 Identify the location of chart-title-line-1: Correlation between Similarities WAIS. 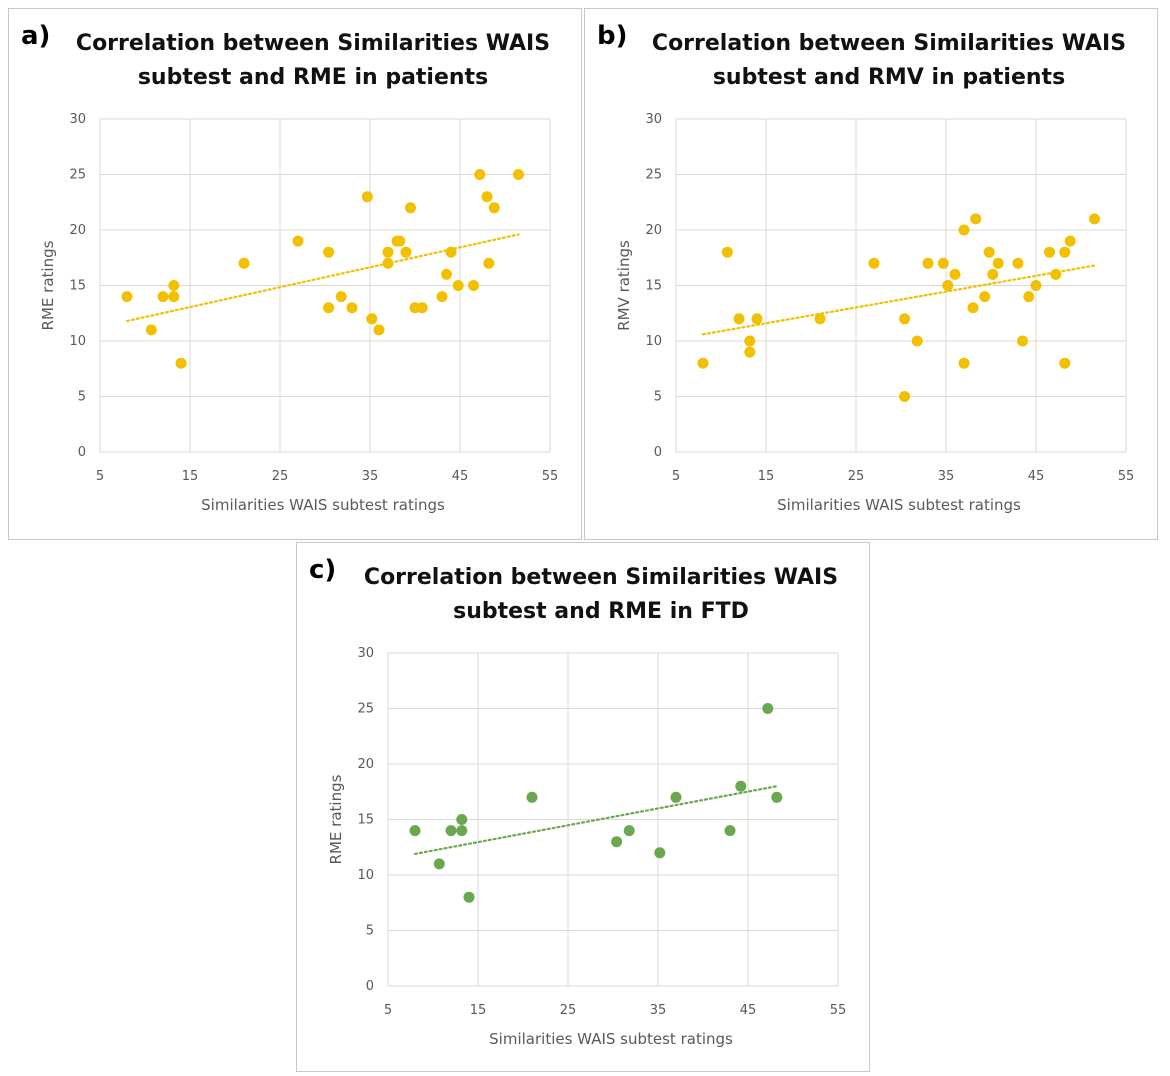
(313, 43).